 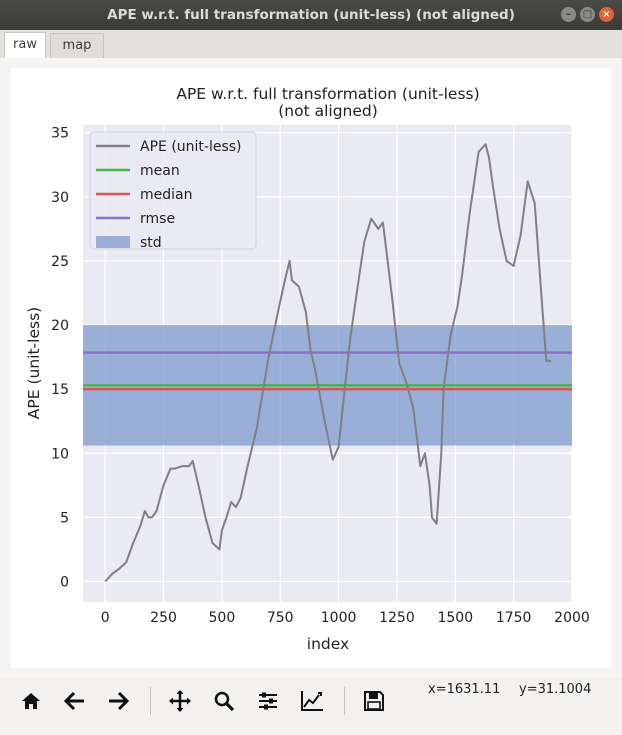 I want to click on x-tick-label: 2000, so click(x=572, y=618).